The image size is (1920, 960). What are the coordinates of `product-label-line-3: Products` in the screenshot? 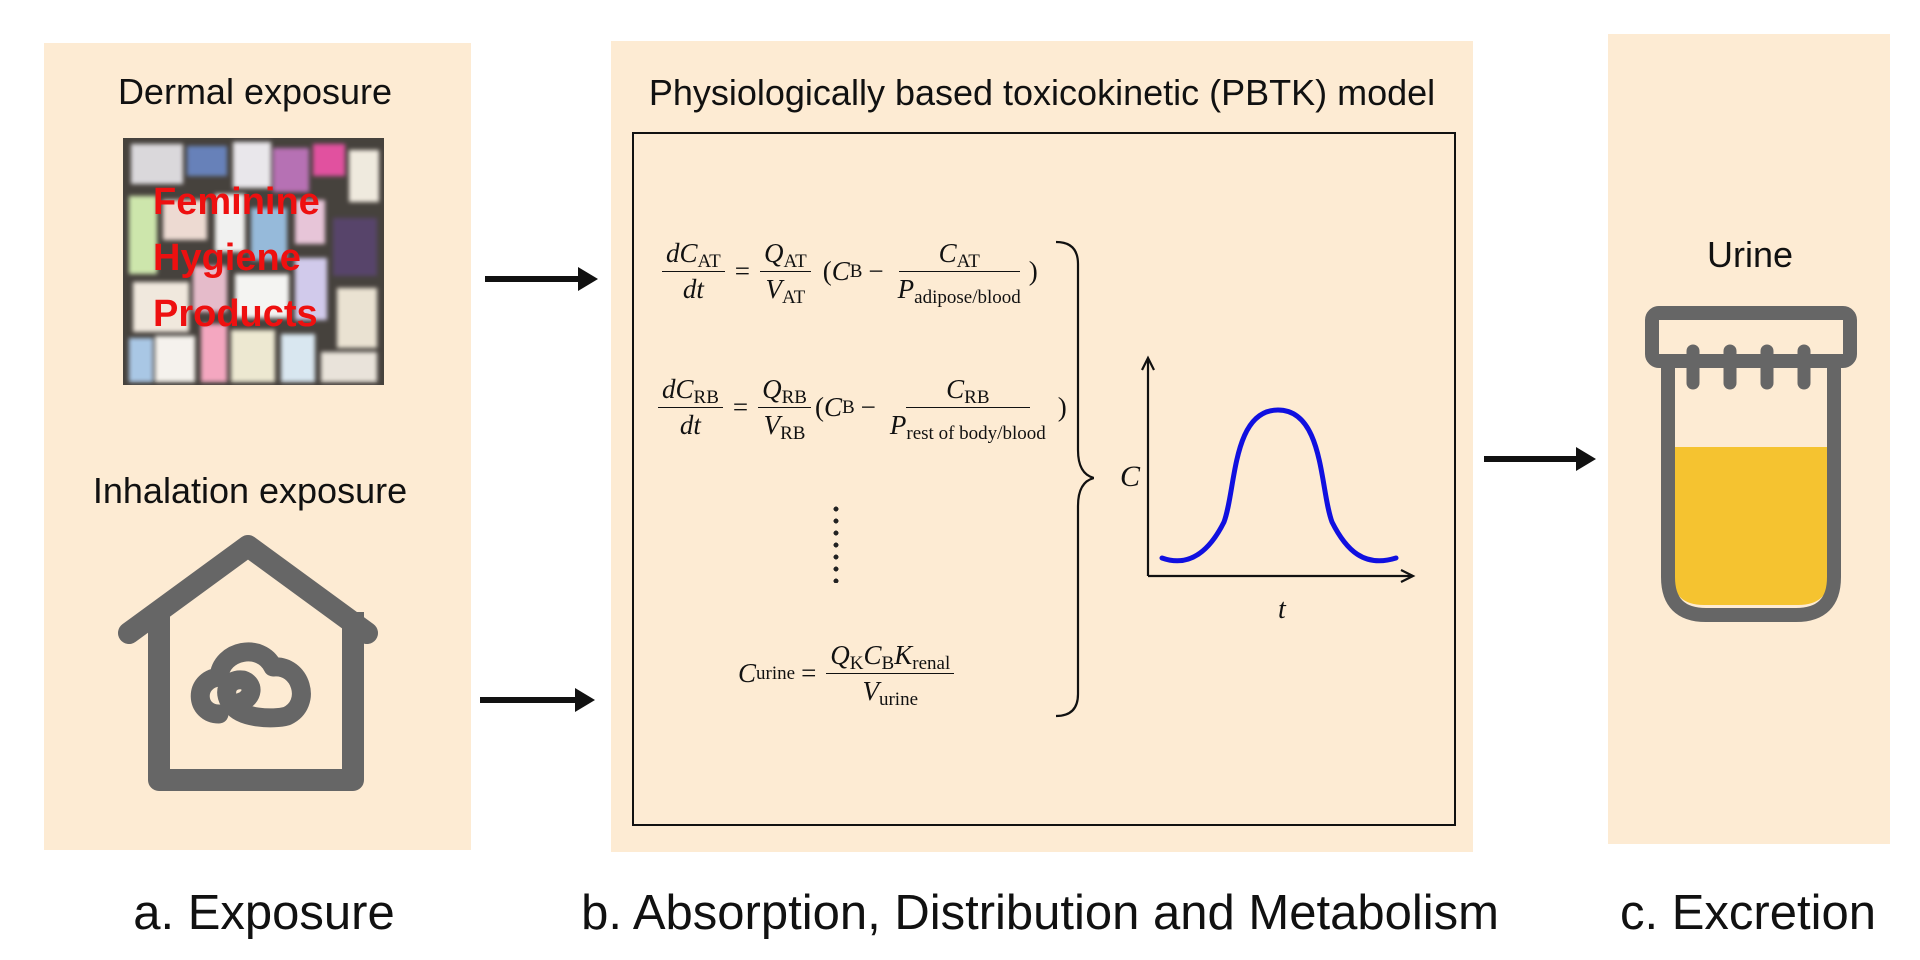 It's located at (235, 314).